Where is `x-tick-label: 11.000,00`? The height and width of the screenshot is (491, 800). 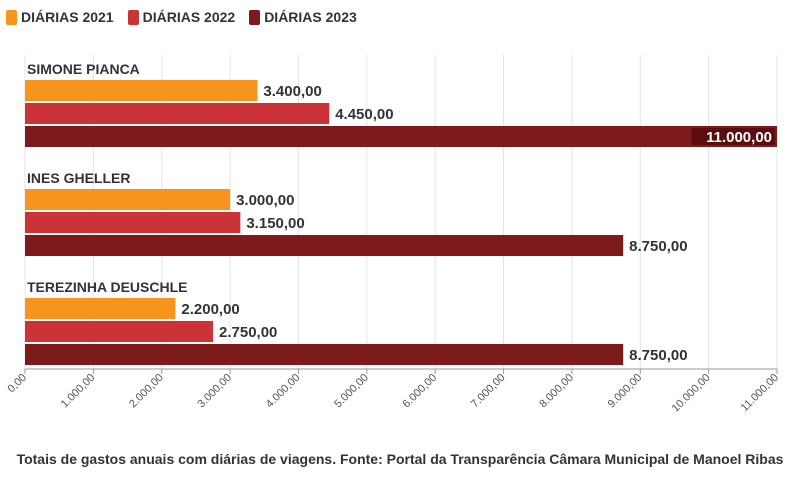
x-tick-label: 11.000,00 is located at coordinates (760, 393).